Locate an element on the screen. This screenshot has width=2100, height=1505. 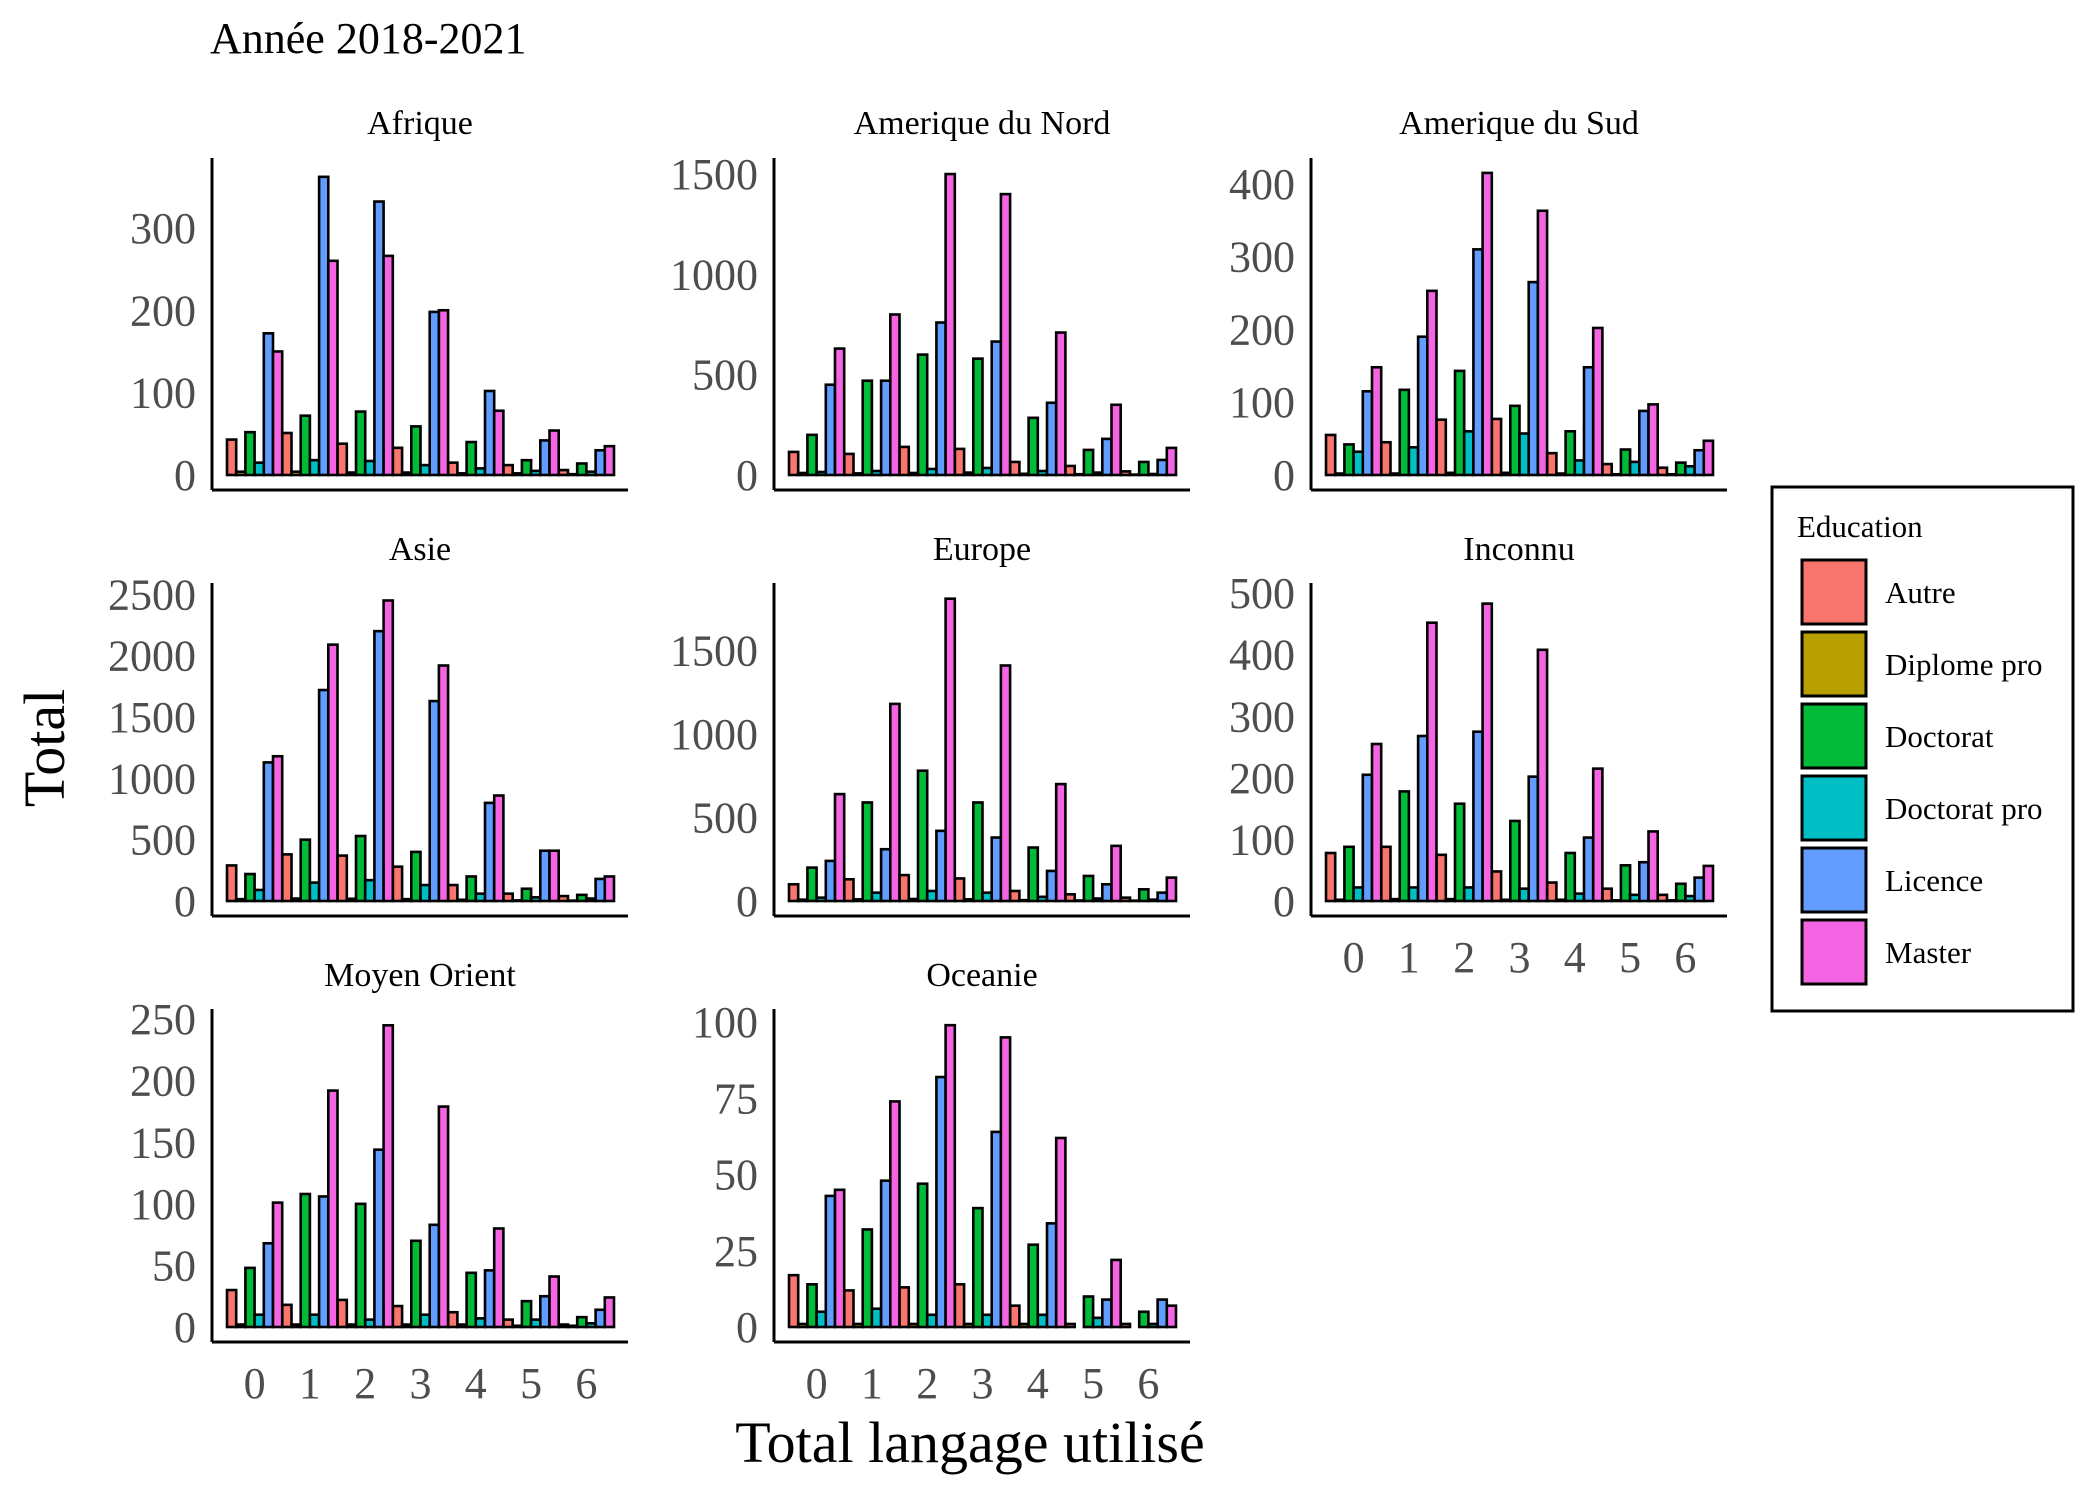
y-tick-label: 250 is located at coordinates (163, 1019).